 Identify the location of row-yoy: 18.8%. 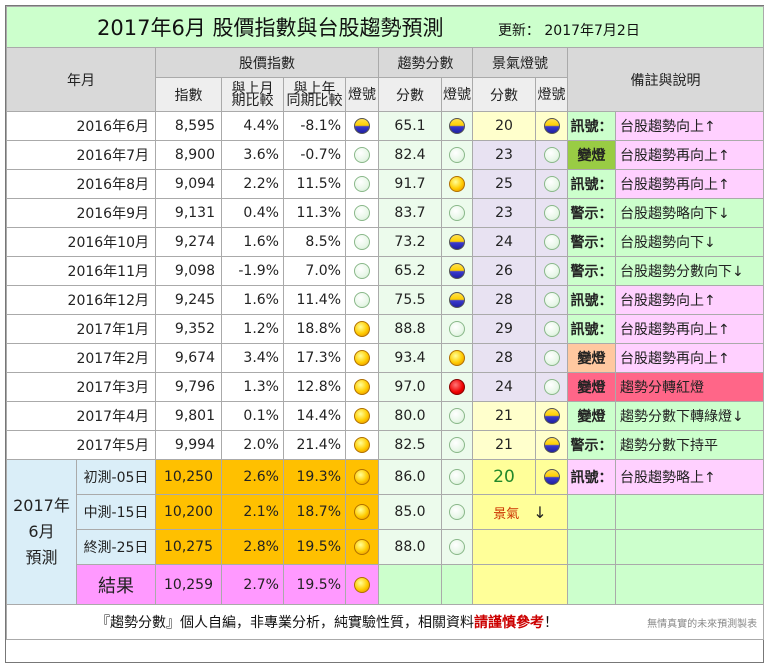
(314, 329).